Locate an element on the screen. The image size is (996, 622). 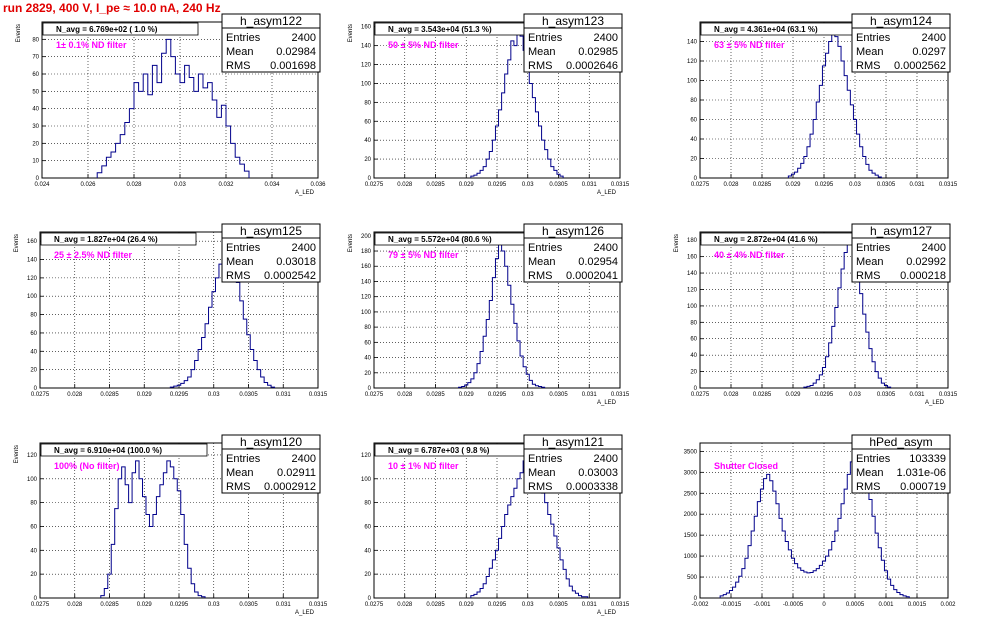
stats-value: 0.0002646 is located at coordinates (592, 66).